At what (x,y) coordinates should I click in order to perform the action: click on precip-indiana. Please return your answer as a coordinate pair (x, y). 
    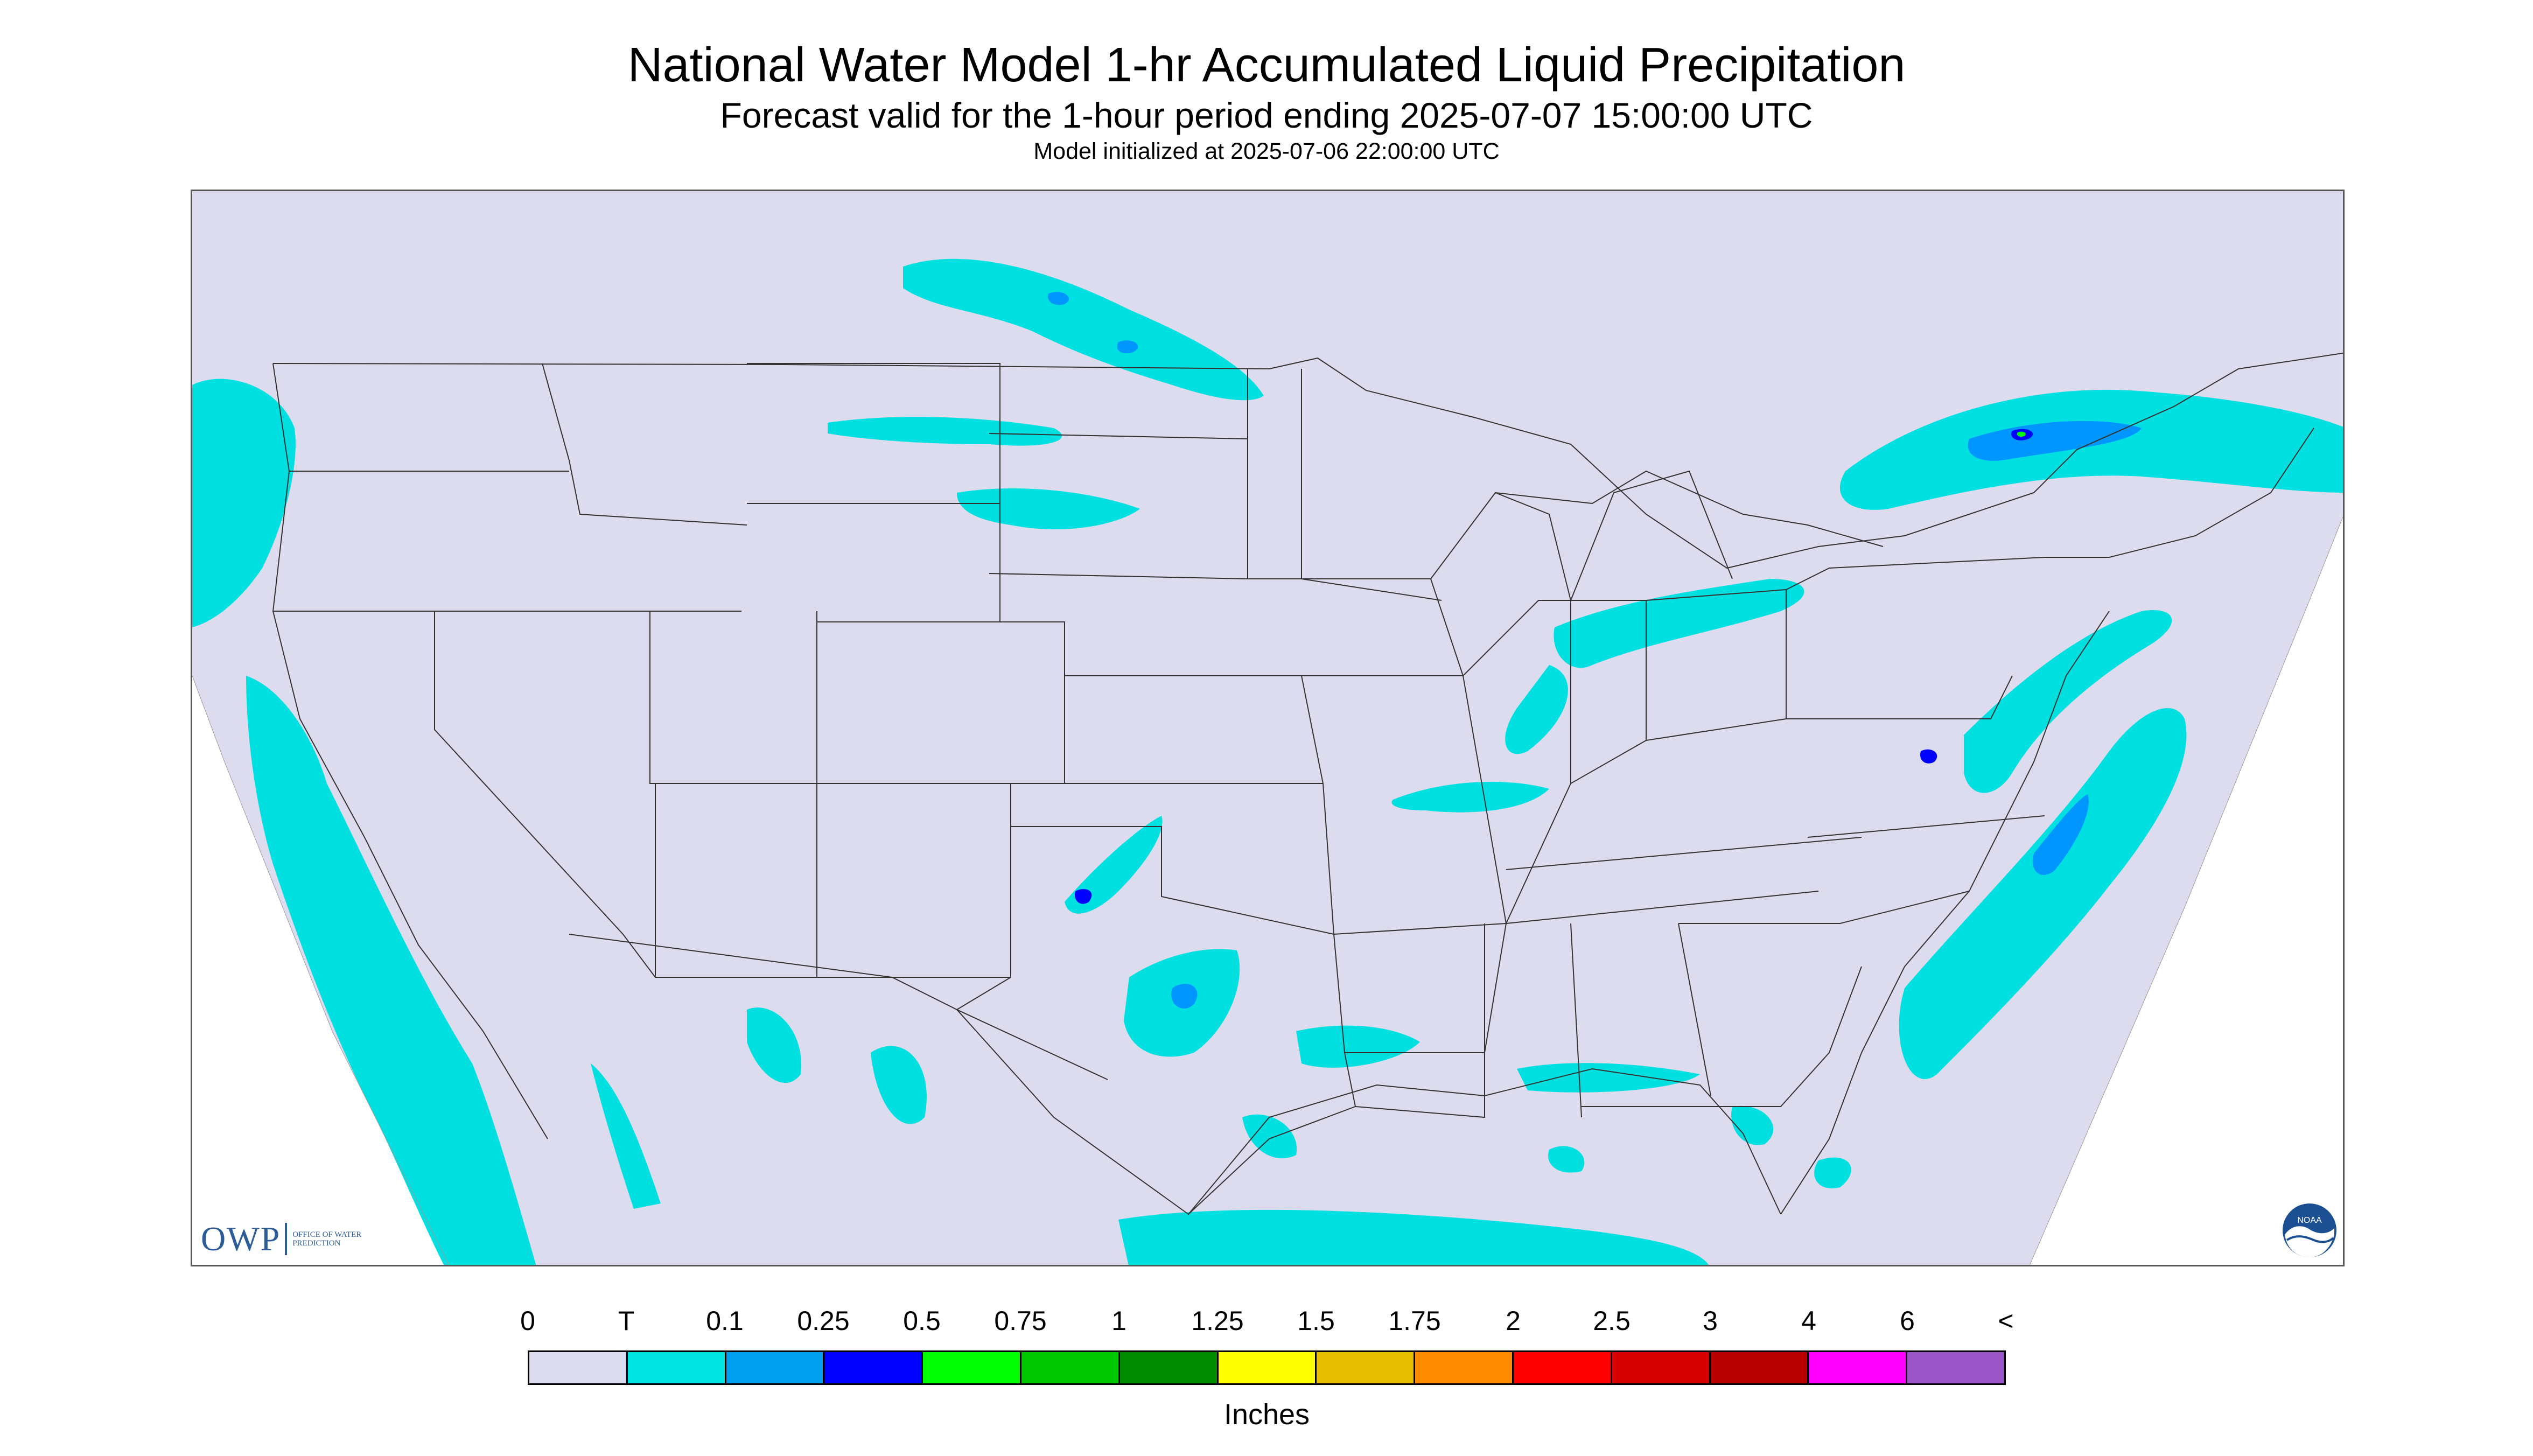
    Looking at the image, I should click on (1536, 709).